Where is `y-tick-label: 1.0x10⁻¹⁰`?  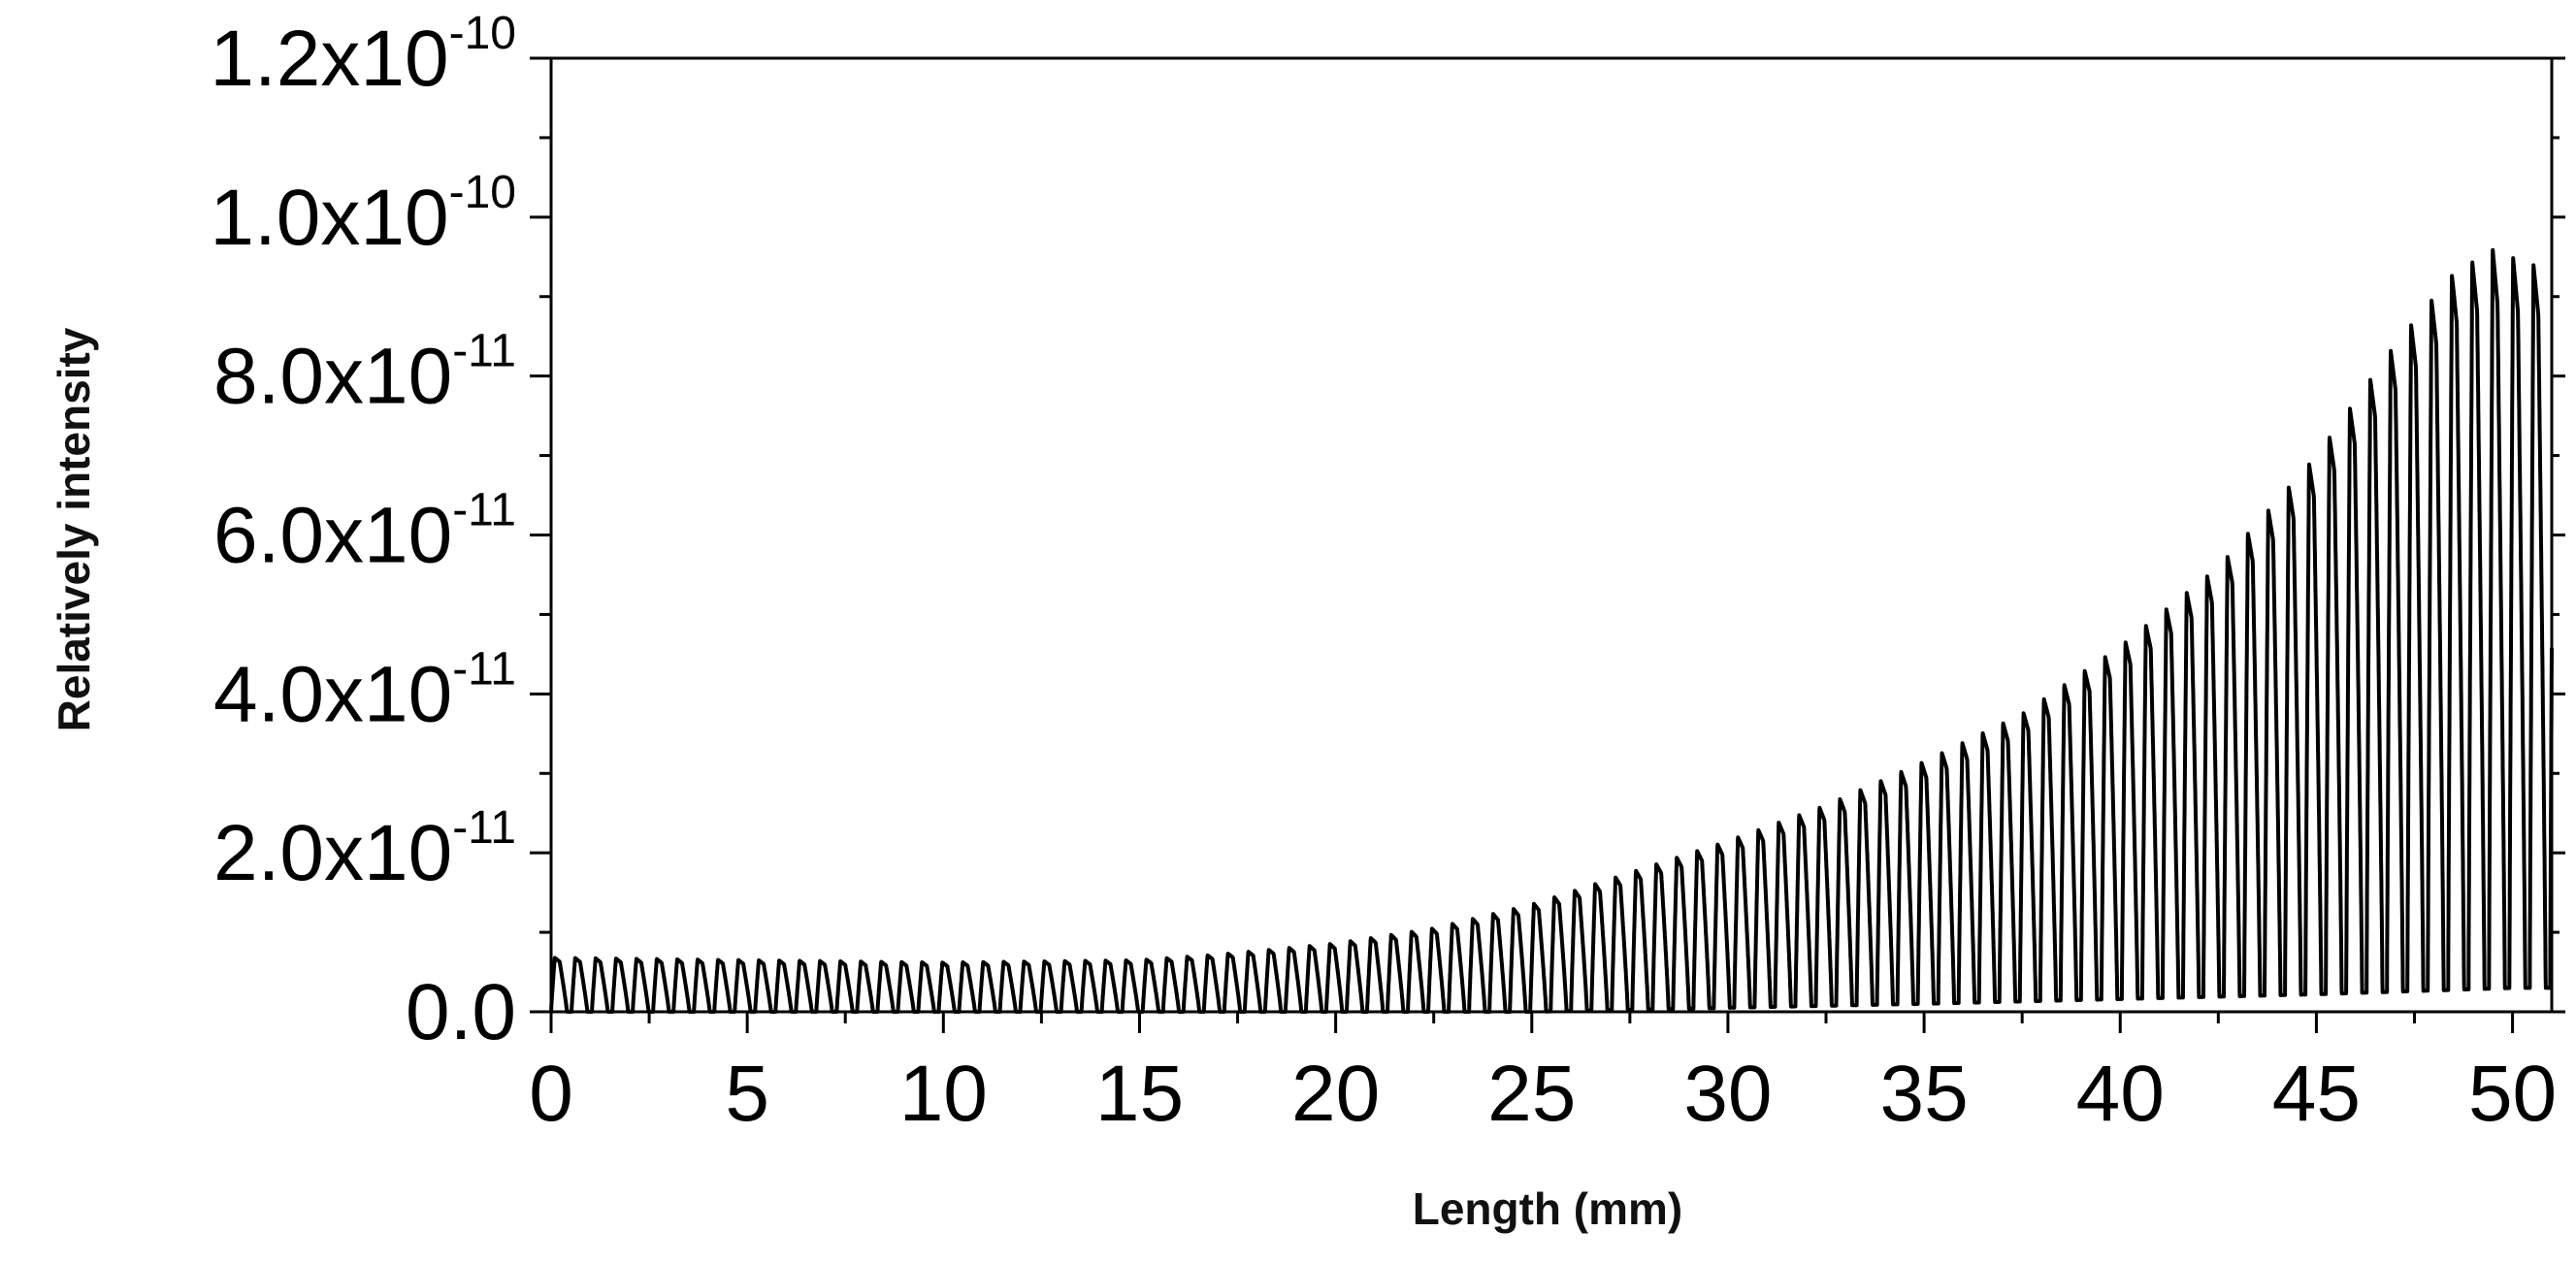
y-tick-label: 1.0x10⁻¹⁰ is located at coordinates (363, 214).